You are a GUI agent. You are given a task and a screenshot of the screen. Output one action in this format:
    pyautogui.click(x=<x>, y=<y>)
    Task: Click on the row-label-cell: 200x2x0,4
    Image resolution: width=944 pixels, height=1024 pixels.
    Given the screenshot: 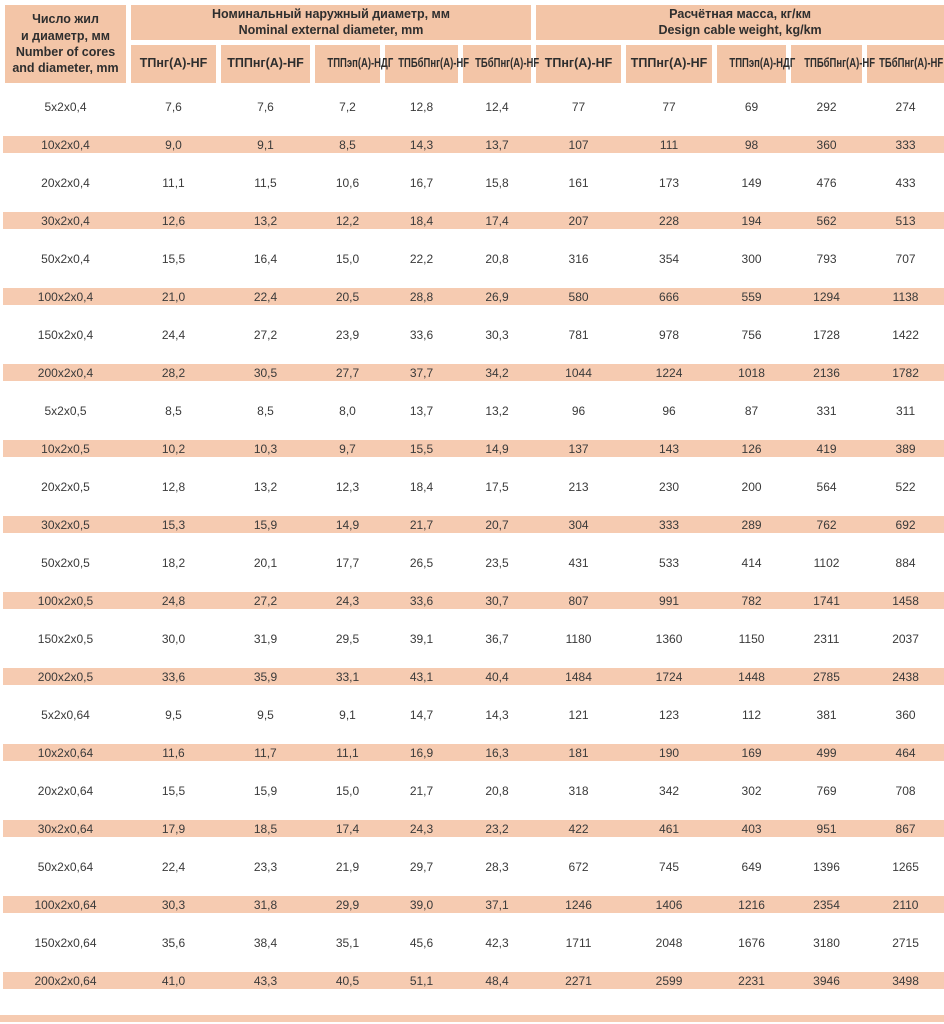 What is the action you would take?
    pyautogui.click(x=65, y=372)
    